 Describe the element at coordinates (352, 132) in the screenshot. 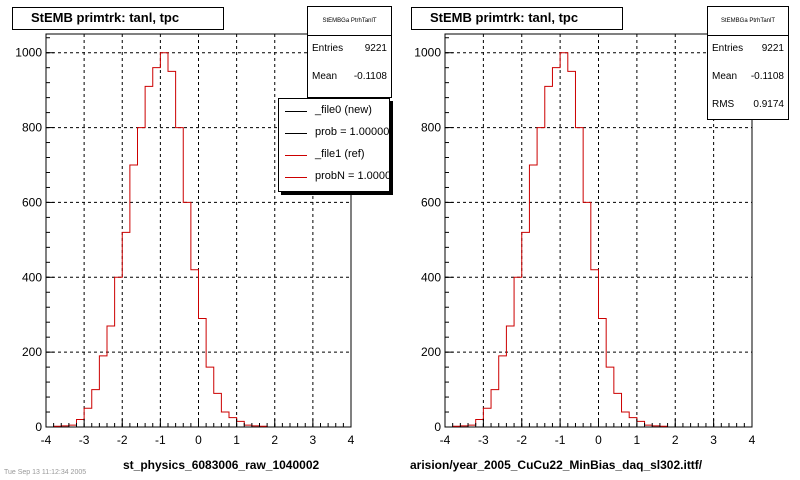

I see `legend-label-prob: prob = 1.000000` at that location.